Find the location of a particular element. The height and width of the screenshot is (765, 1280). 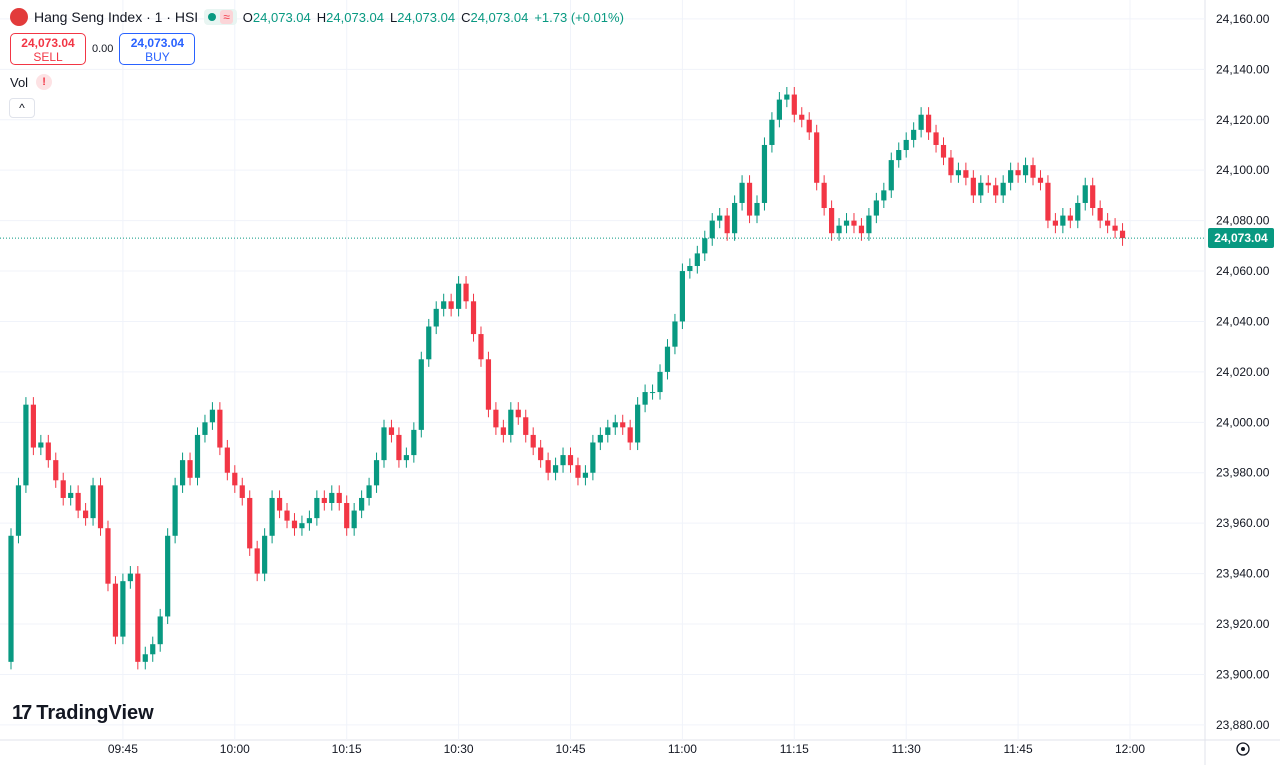

x-tick-label: 10:45 is located at coordinates (570, 749).